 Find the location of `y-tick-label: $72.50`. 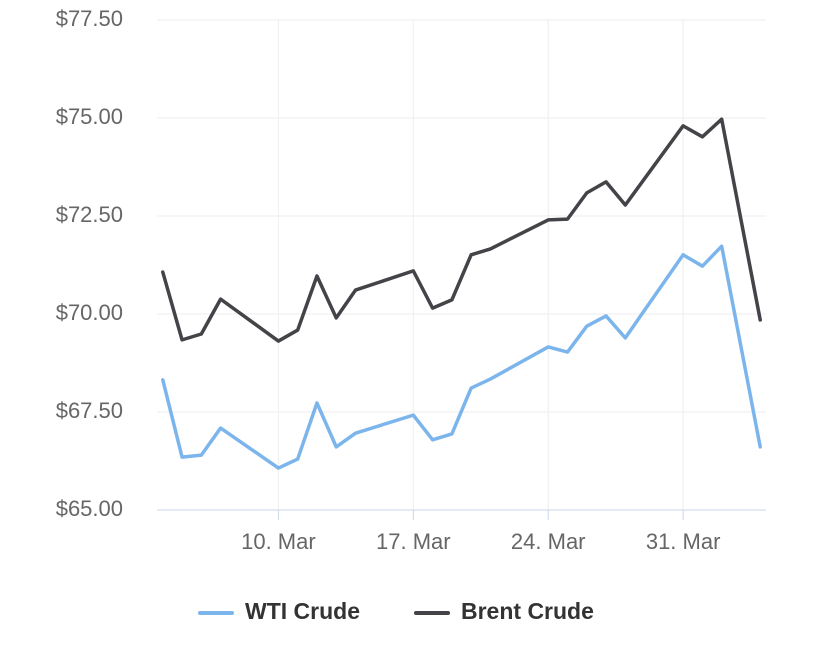

y-tick-label: $72.50 is located at coordinates (89, 214).